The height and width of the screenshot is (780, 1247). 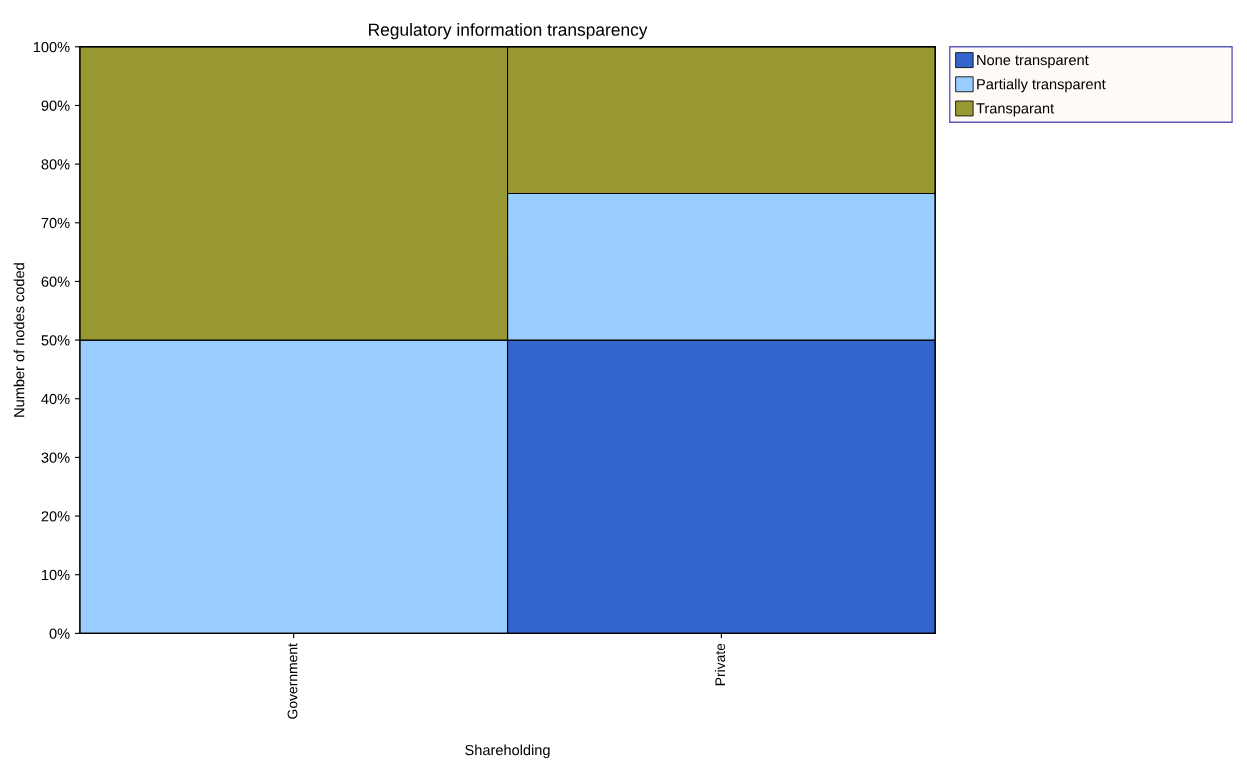 I want to click on y-tick-label: 40%, so click(x=55, y=399).